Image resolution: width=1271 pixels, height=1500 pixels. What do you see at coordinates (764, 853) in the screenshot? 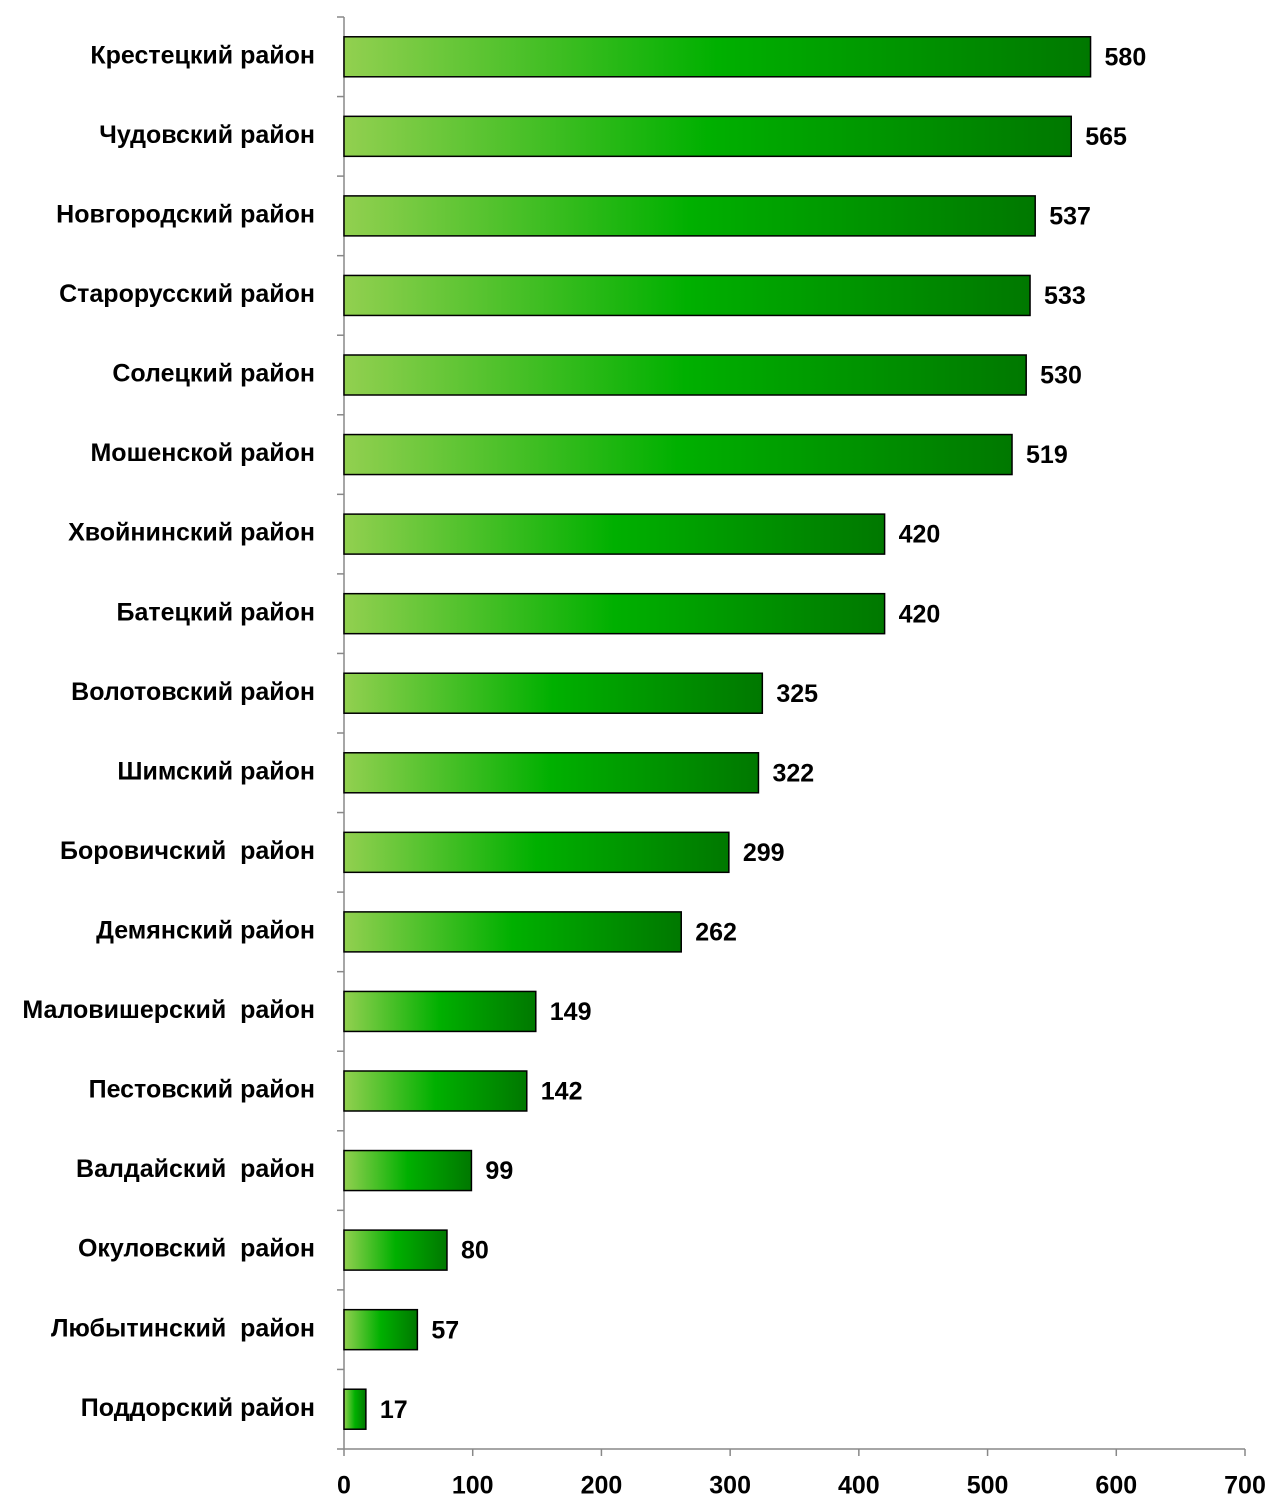
I see `value-label: 299` at bounding box center [764, 853].